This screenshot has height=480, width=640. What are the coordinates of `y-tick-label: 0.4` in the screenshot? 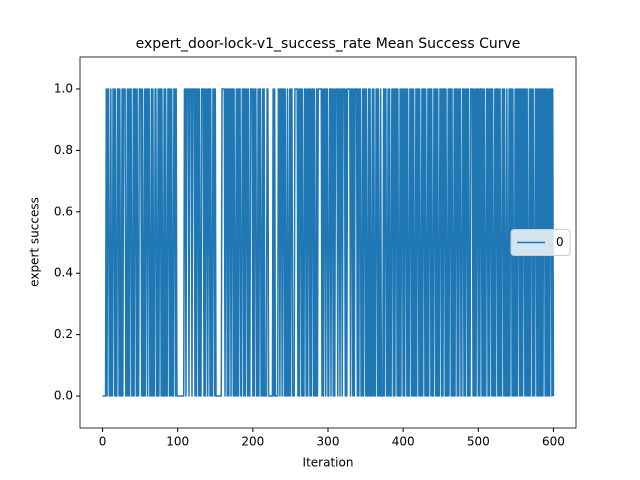 It's located at (63, 273).